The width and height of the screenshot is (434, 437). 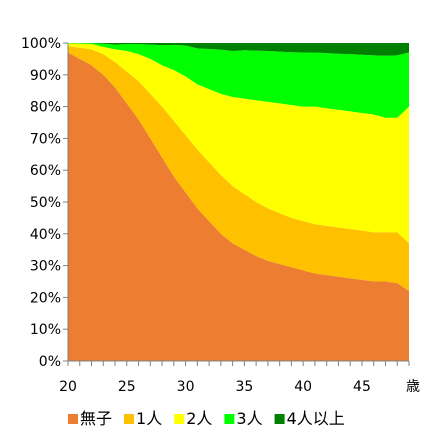 I want to click on x-tick-labels: 20 25 30 35 40 45, so click(x=215, y=387).